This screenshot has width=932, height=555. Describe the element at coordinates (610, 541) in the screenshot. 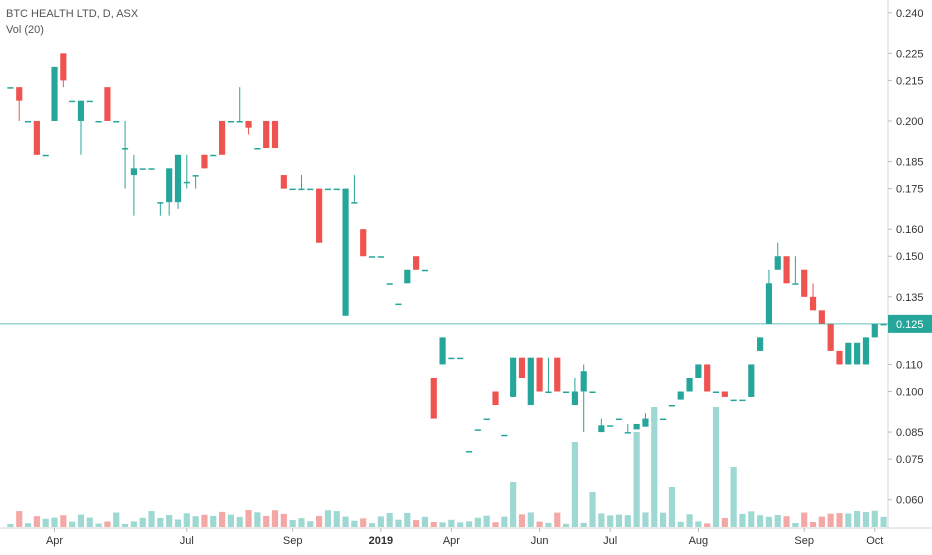

I see `time-tick-label: Jul` at that location.